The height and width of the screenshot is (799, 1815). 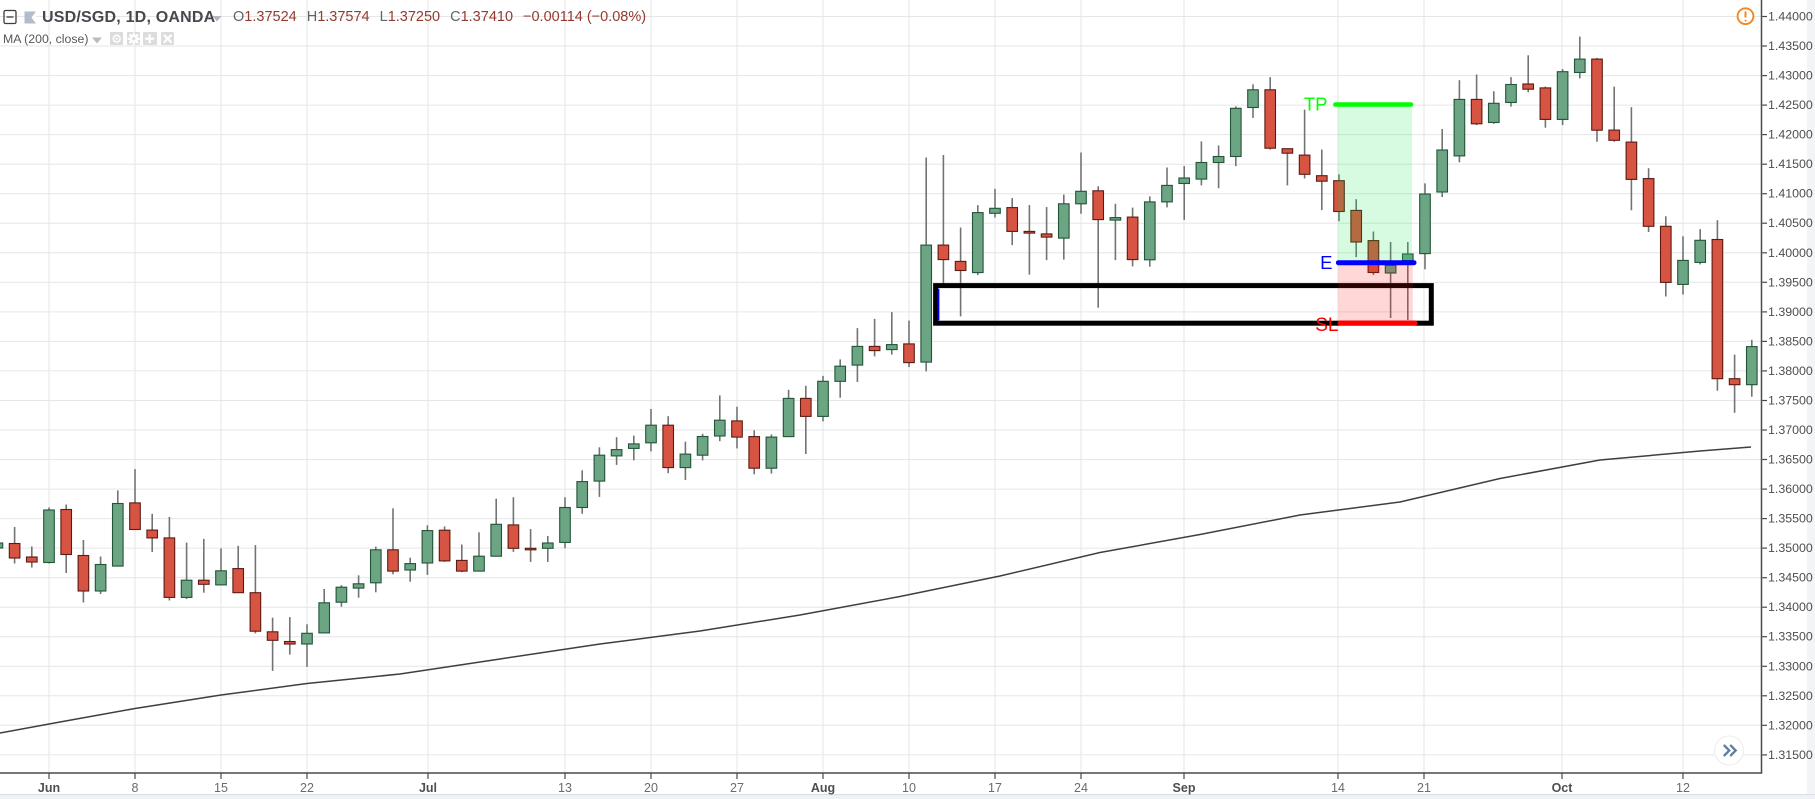 I want to click on svg-text: 1.37500, so click(x=1790, y=401).